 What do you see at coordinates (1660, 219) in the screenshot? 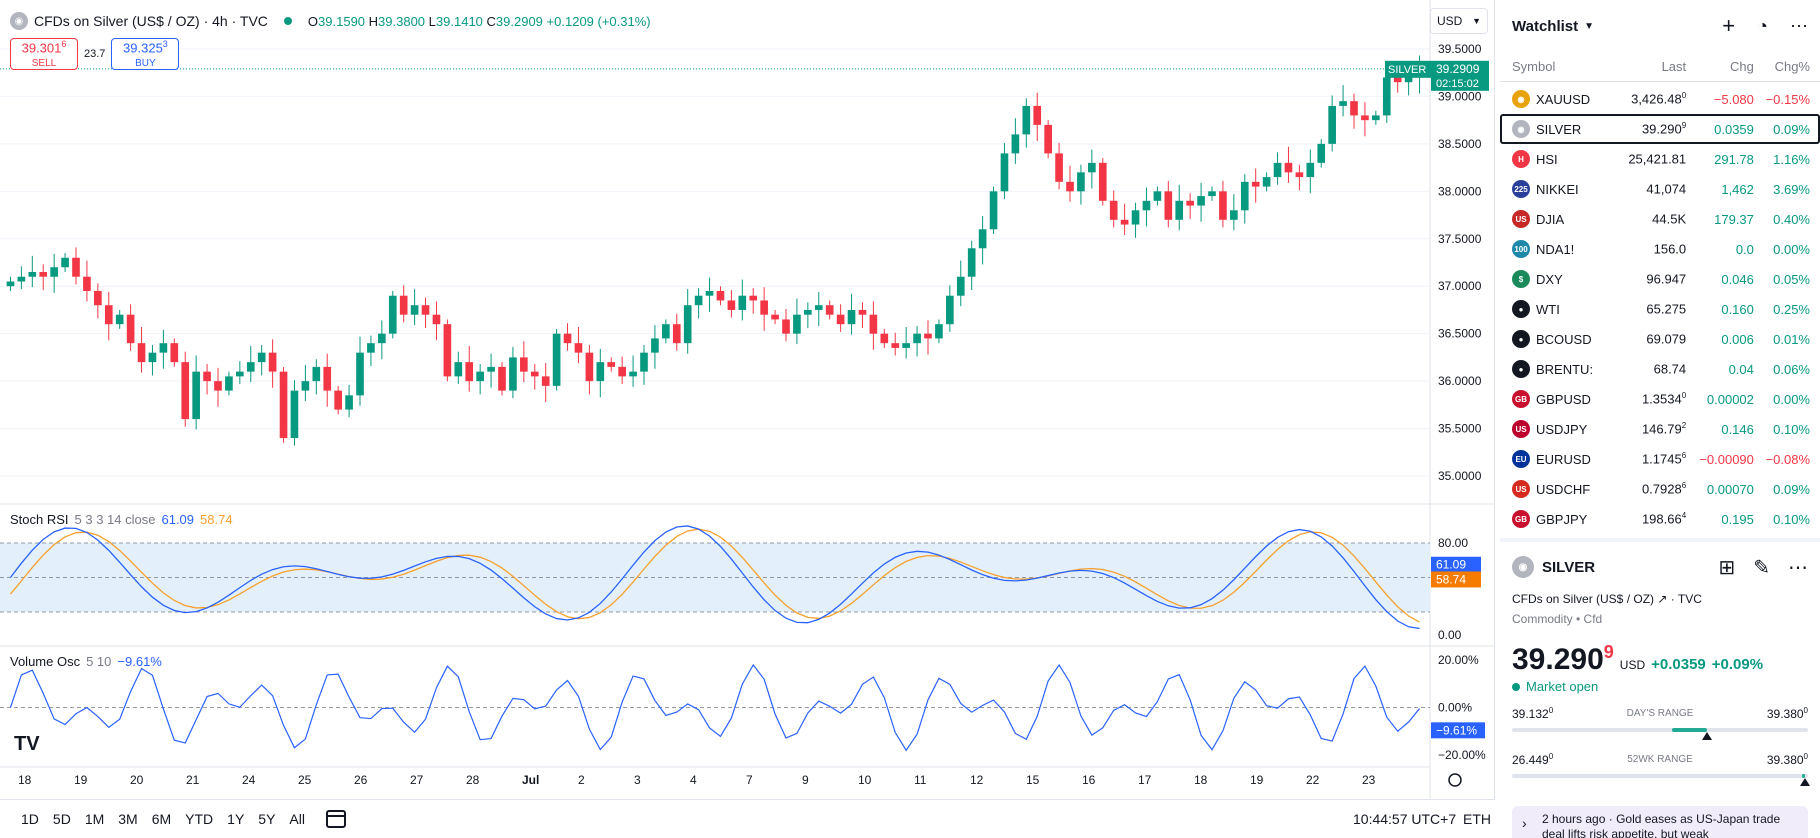
I see `watchlist-row: US DJIA 44.5K 179.37 0.40%` at bounding box center [1660, 219].